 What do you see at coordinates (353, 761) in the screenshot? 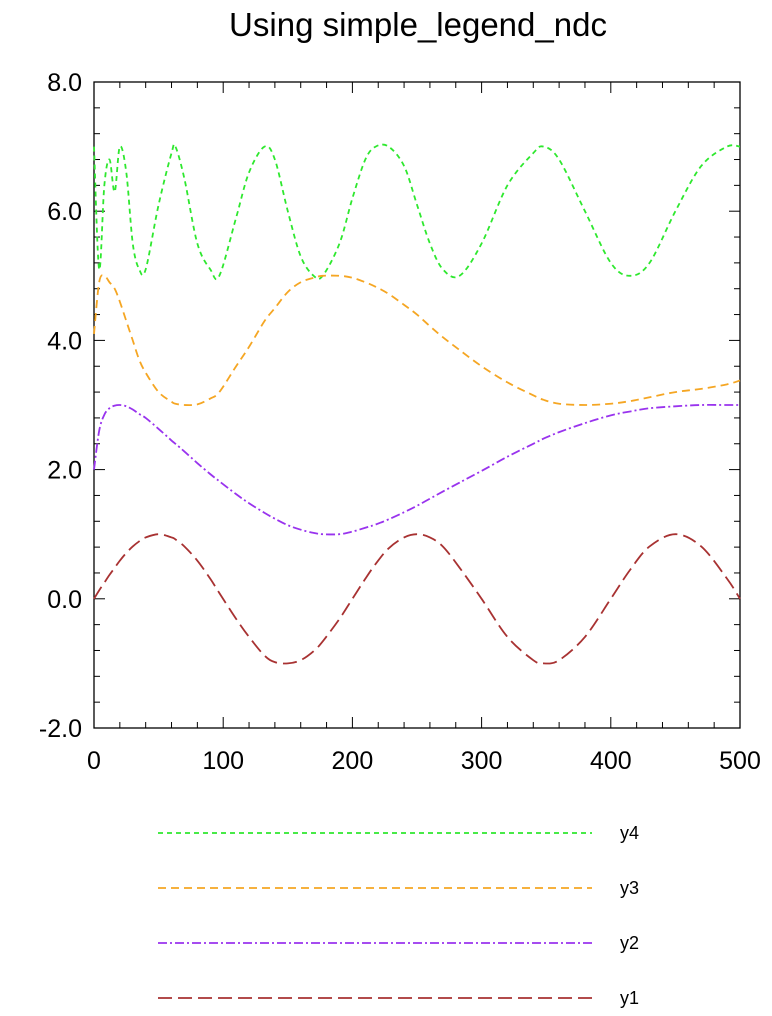
I see `x-tick-label: 200` at bounding box center [353, 761].